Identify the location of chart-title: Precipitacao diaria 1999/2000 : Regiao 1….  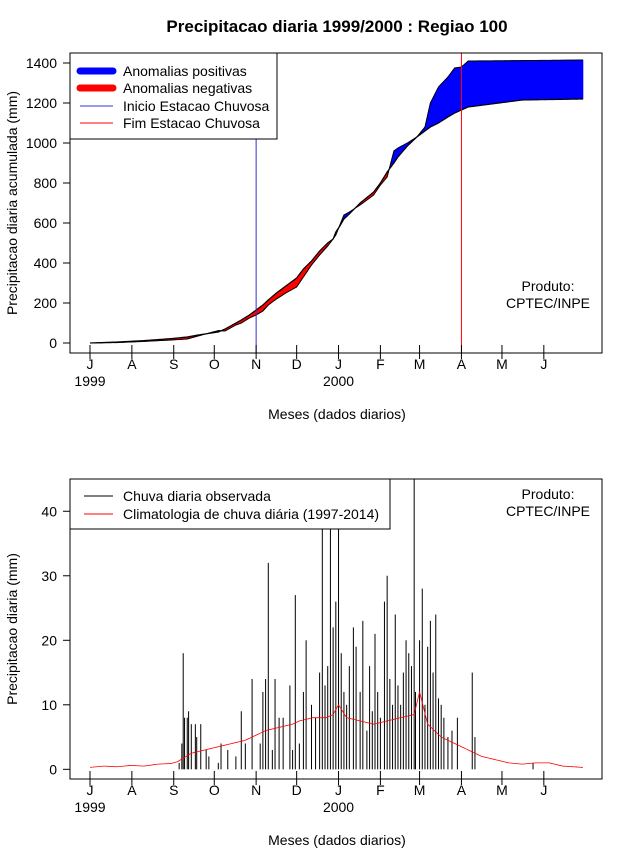
(336, 26).